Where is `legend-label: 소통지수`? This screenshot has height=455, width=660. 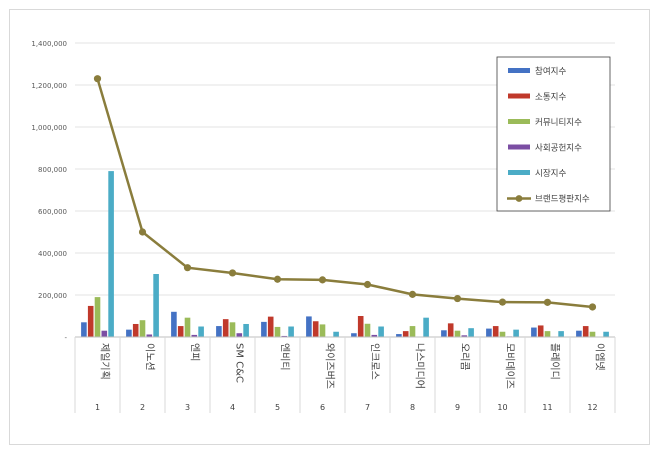 legend-label: 소통지수 is located at coordinates (550, 98).